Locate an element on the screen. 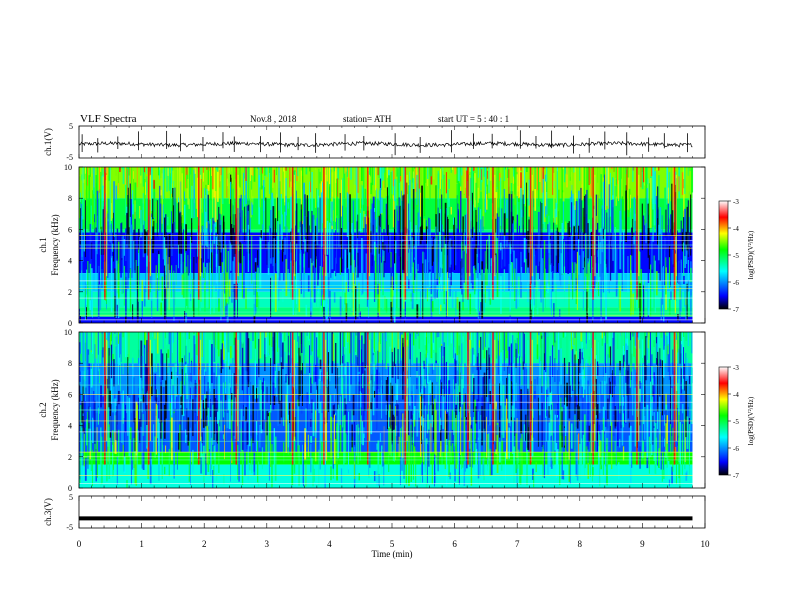  ch1-colorbar-label: log(PSD)(V²/Hz) is located at coordinates (751, 254).